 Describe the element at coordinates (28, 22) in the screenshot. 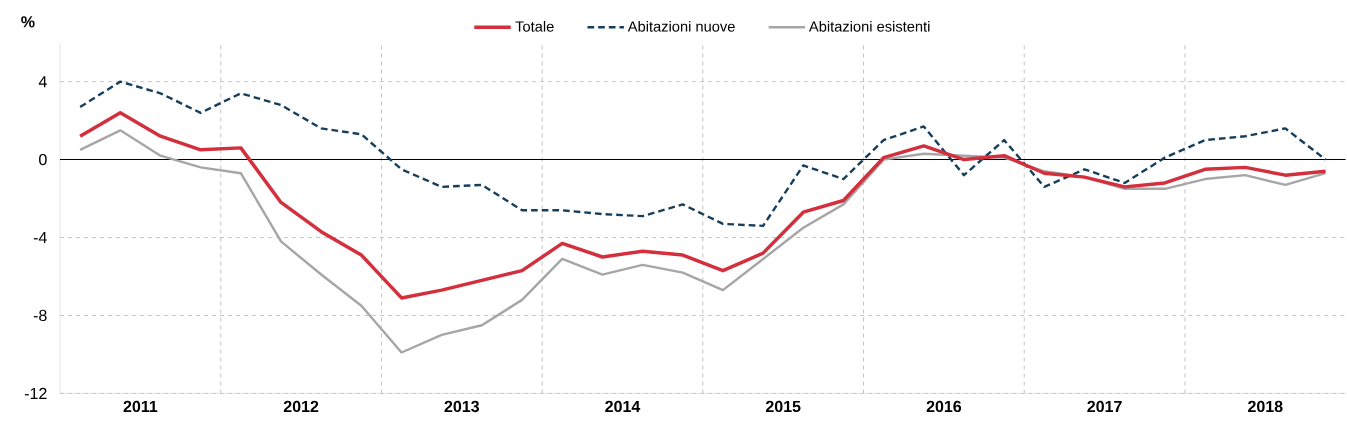

I see `y-axis-title: %` at that location.